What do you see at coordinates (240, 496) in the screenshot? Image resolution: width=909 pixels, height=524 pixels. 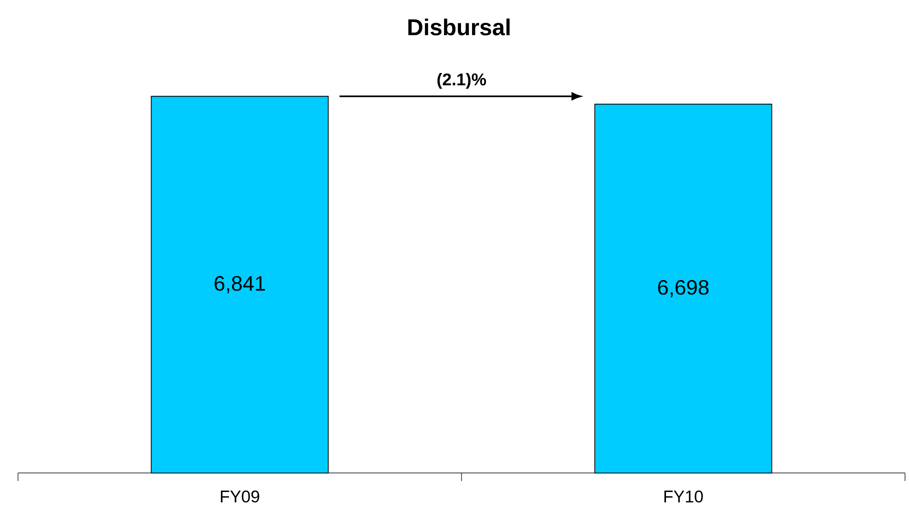 I see `x-tick-label: FY09` at bounding box center [240, 496].